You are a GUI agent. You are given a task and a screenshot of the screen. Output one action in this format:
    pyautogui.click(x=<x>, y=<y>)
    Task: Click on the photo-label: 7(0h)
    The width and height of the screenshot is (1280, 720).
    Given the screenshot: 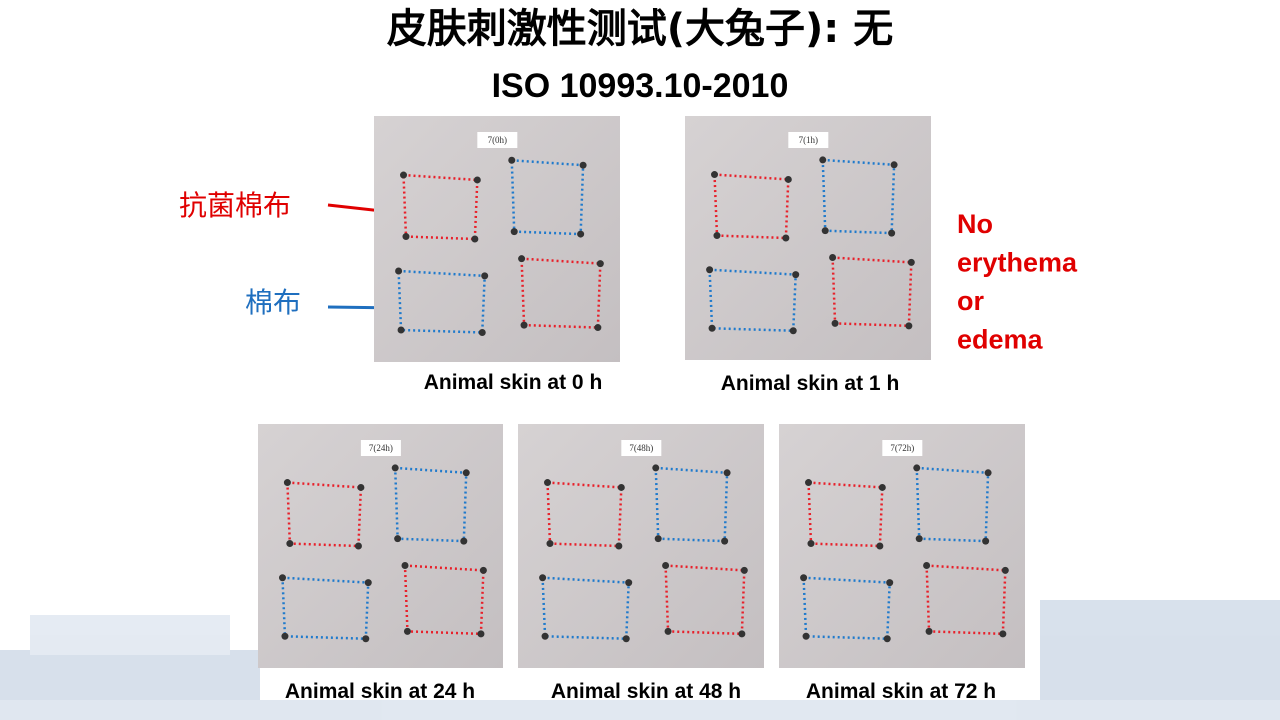 What is the action you would take?
    pyautogui.click(x=498, y=140)
    